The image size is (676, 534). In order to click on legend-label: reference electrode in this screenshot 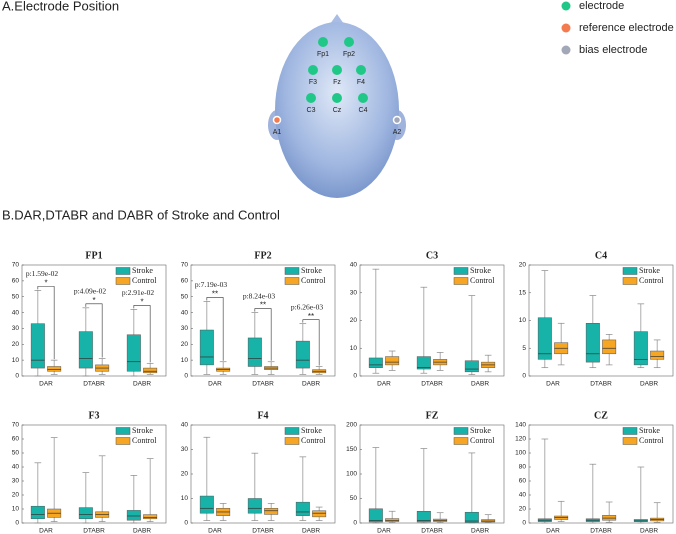, I will do `click(626, 28)`.